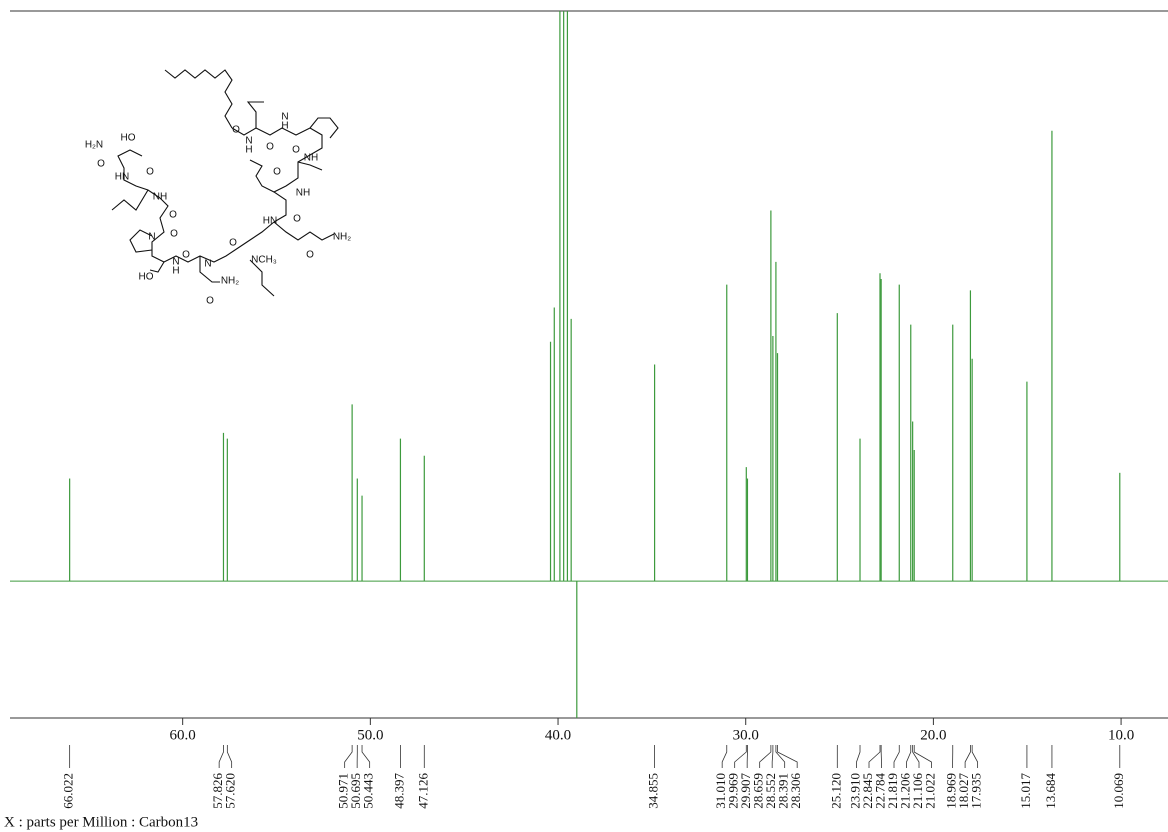  What do you see at coordinates (867, 791) in the screenshot?
I see `peak-label: 22.845` at bounding box center [867, 791].